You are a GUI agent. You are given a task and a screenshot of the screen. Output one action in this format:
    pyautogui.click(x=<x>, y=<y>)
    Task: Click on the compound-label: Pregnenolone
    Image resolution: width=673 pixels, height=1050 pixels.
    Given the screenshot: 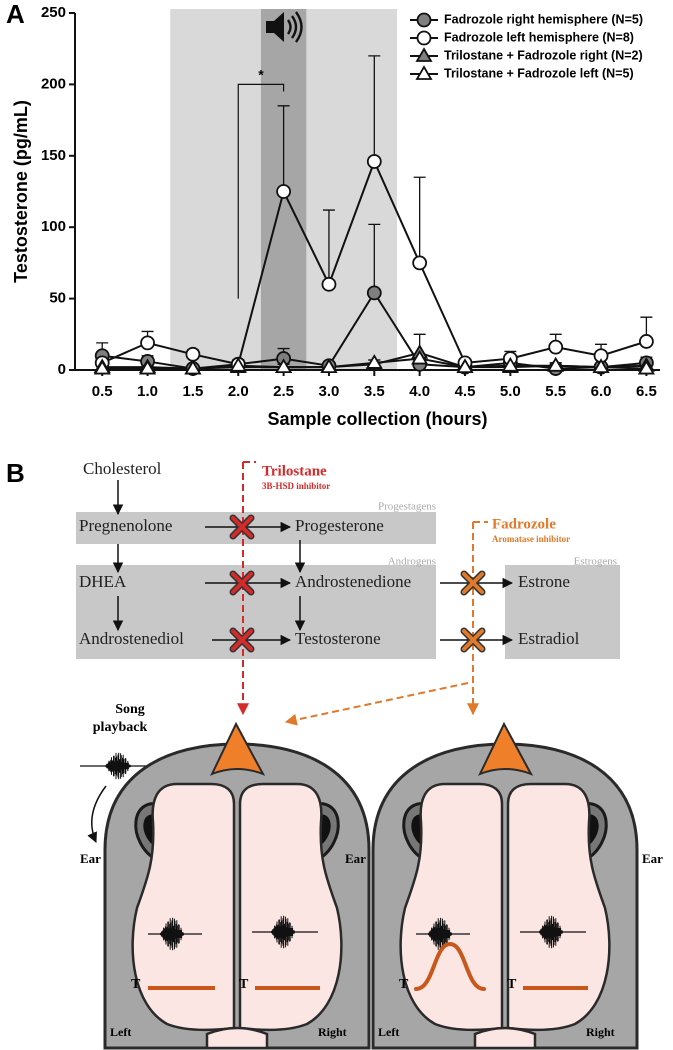 What is the action you would take?
    pyautogui.click(x=125, y=525)
    